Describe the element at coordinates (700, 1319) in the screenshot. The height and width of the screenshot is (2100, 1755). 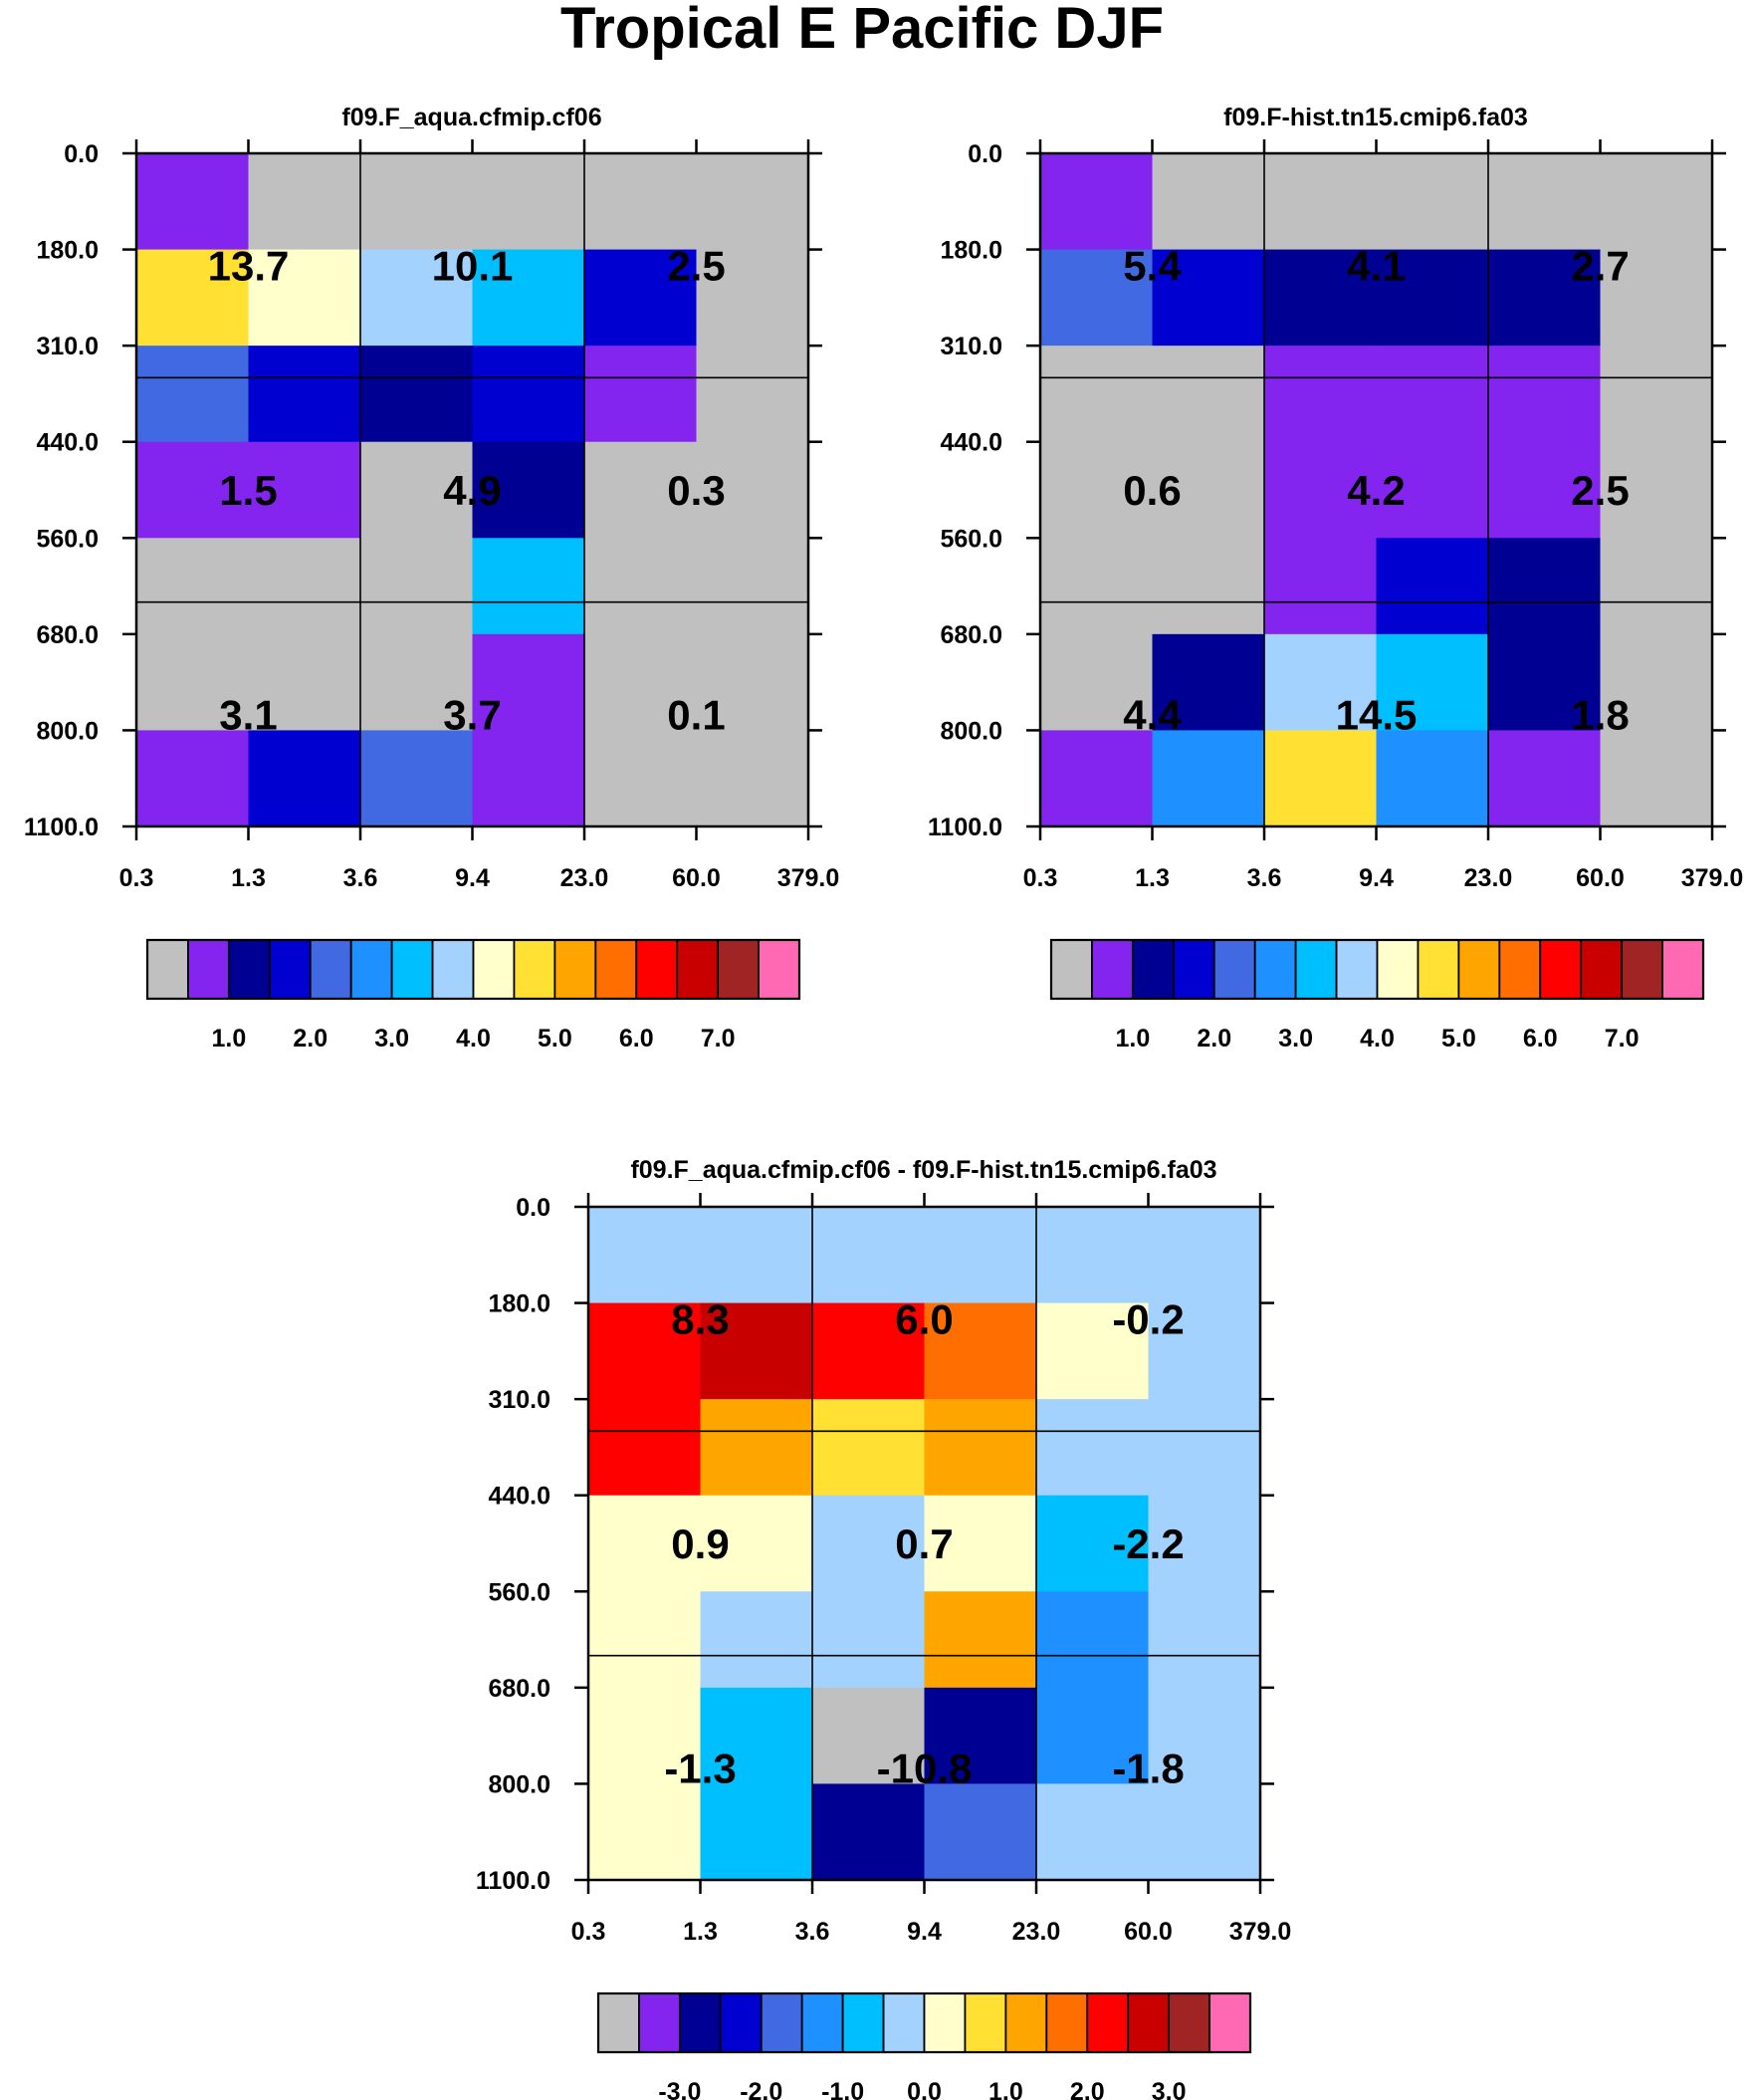
I see `cell-value-label: 8.3` at that location.